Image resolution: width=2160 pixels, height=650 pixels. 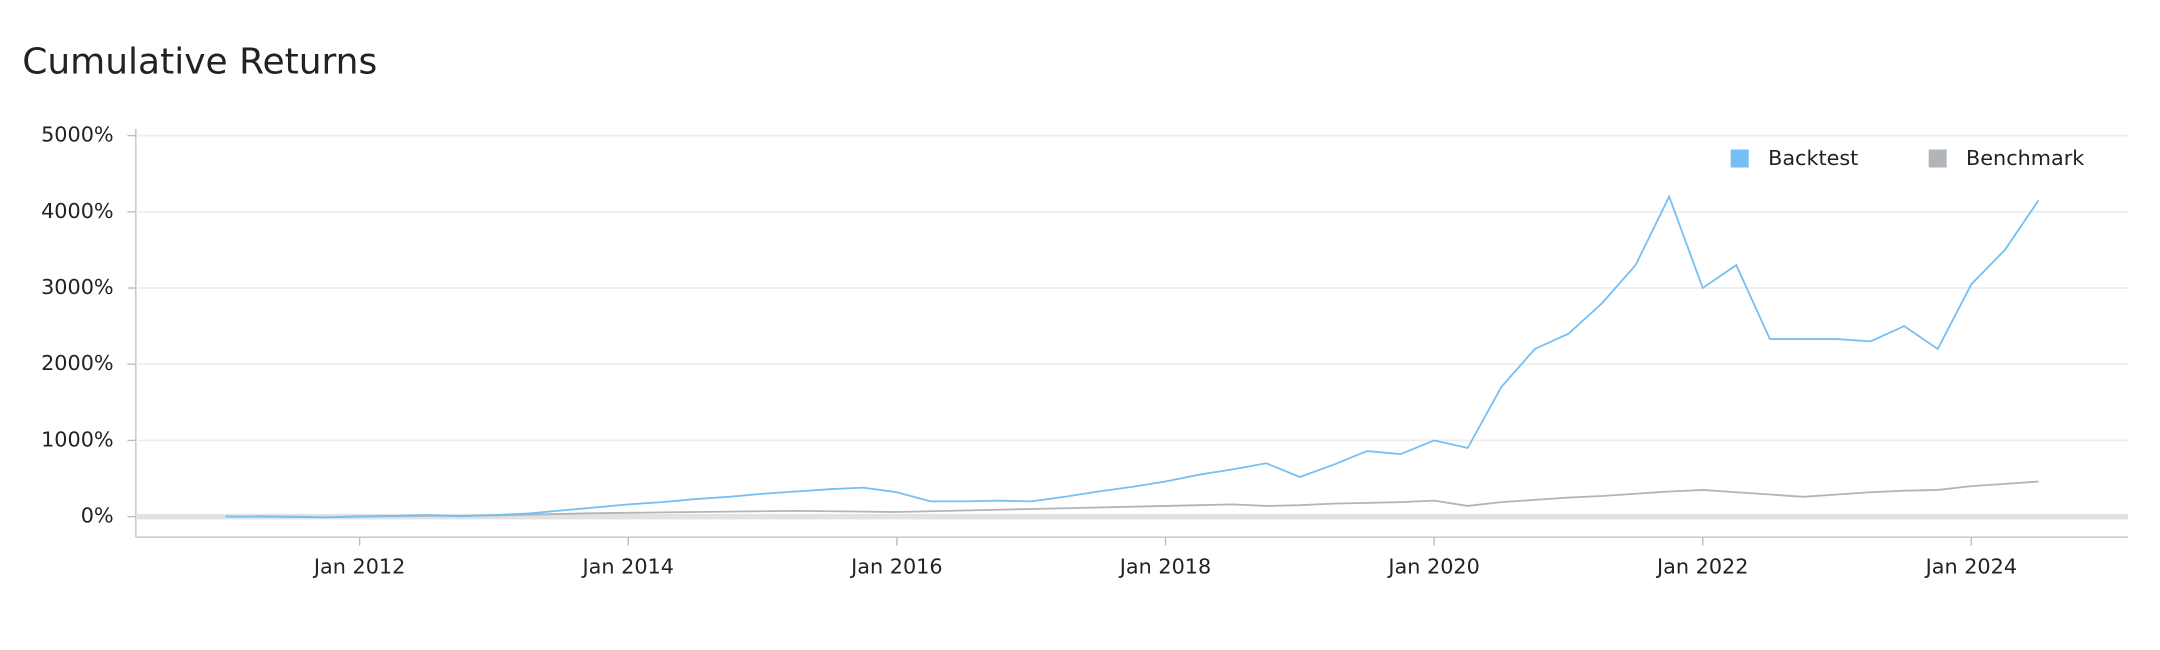 I want to click on x-tick-label: Jan 2016, so click(x=895, y=567).